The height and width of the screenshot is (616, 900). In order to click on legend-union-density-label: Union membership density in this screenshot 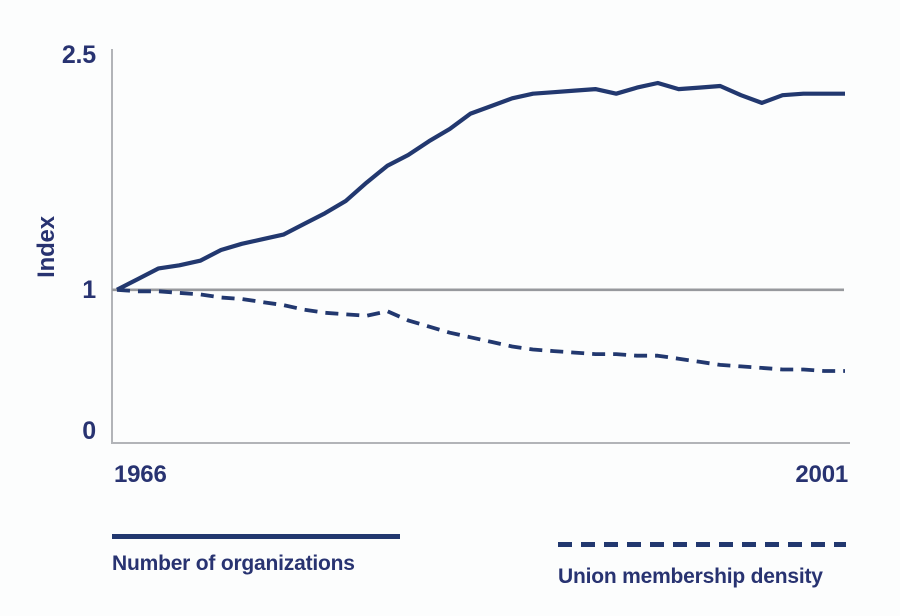, I will do `click(690, 576)`.